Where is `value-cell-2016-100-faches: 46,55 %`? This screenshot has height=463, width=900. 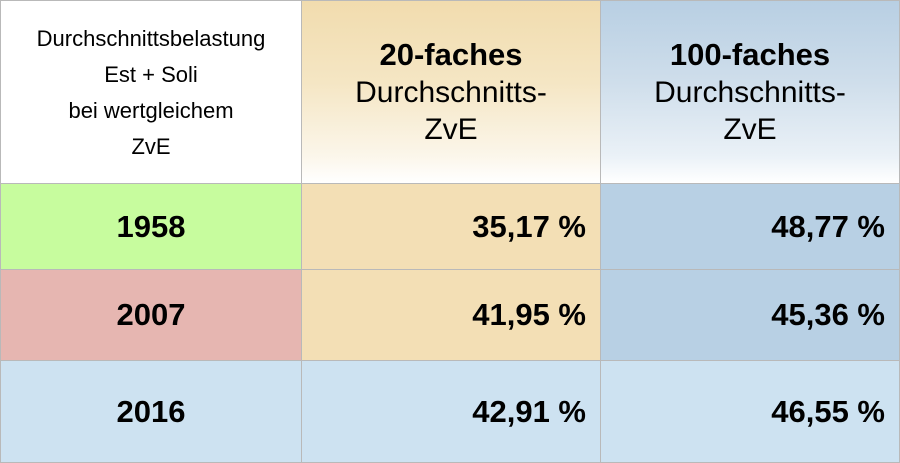 value-cell-2016-100-faches: 46,55 % is located at coordinates (750, 411).